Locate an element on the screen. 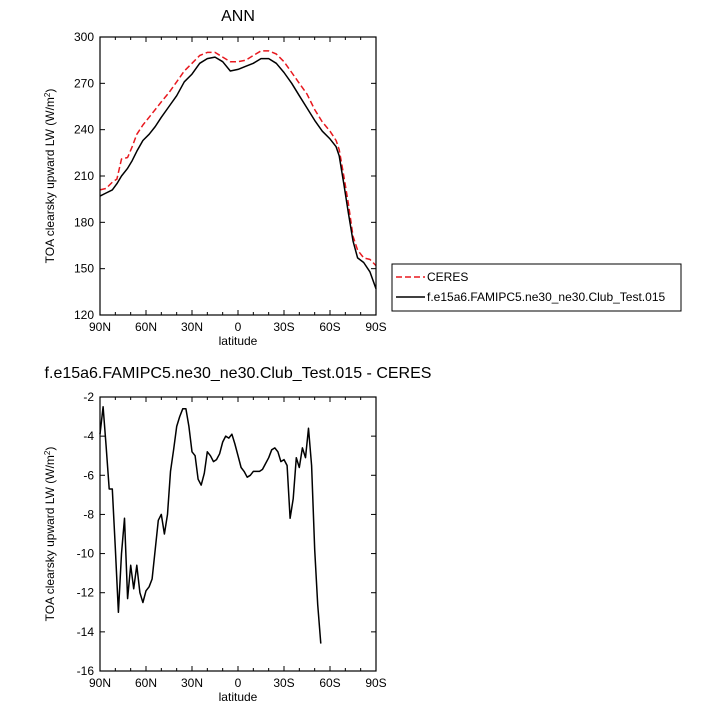 The image size is (725, 725). y-tick-label: 210 is located at coordinates (84, 176).